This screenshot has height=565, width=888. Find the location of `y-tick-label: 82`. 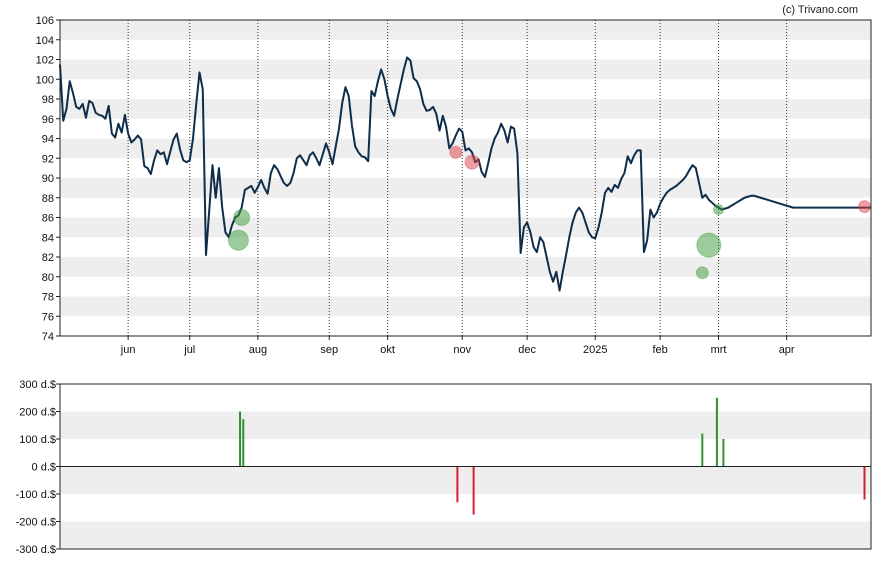

y-tick-label: 82 is located at coordinates (48, 258).